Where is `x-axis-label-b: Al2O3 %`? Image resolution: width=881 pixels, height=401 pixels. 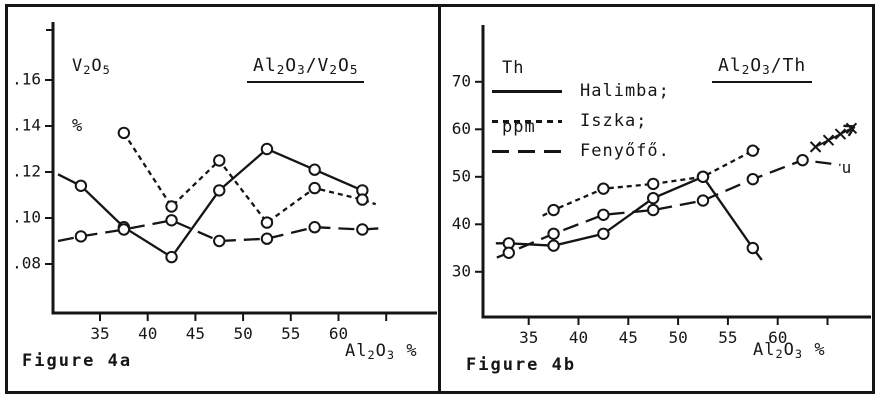 x-axis-label-b: Al2O3 % is located at coordinates (789, 350).